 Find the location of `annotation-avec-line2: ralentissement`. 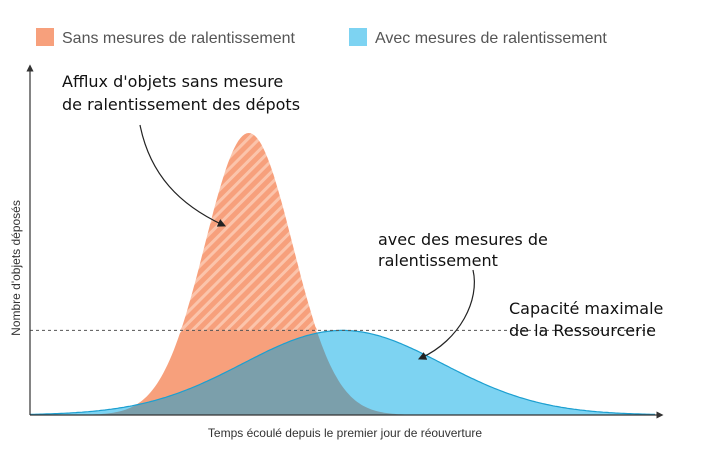

annotation-avec-line2: ralentissement is located at coordinates (438, 260).